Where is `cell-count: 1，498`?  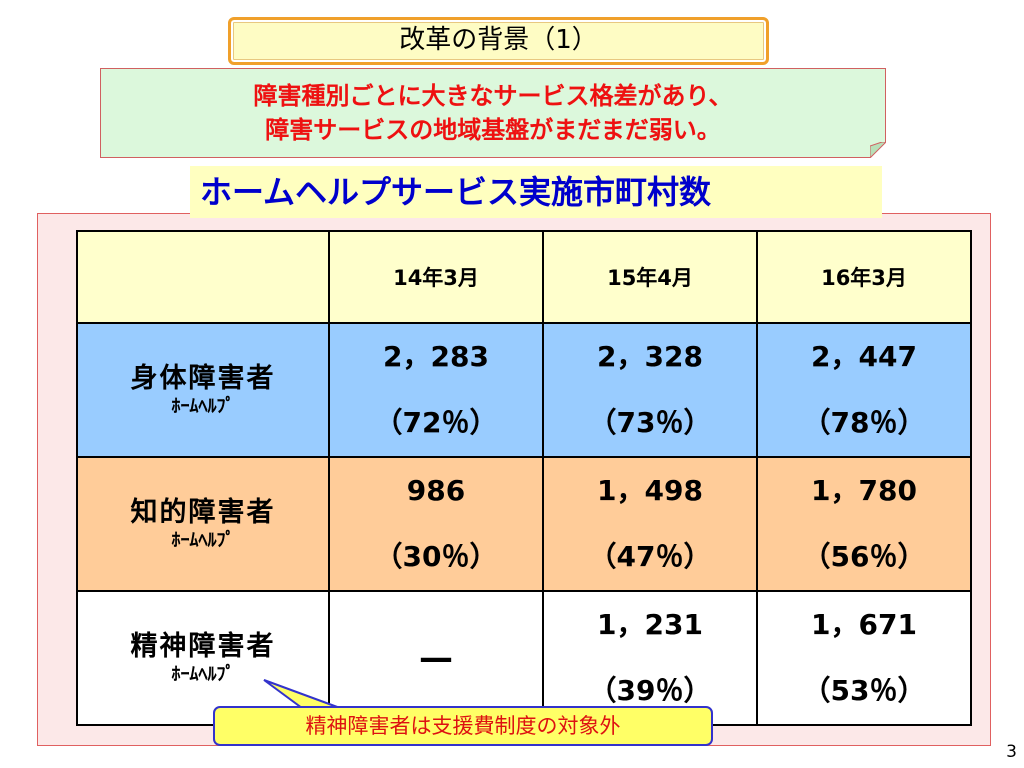
cell-count: 1，498 is located at coordinates (650, 490).